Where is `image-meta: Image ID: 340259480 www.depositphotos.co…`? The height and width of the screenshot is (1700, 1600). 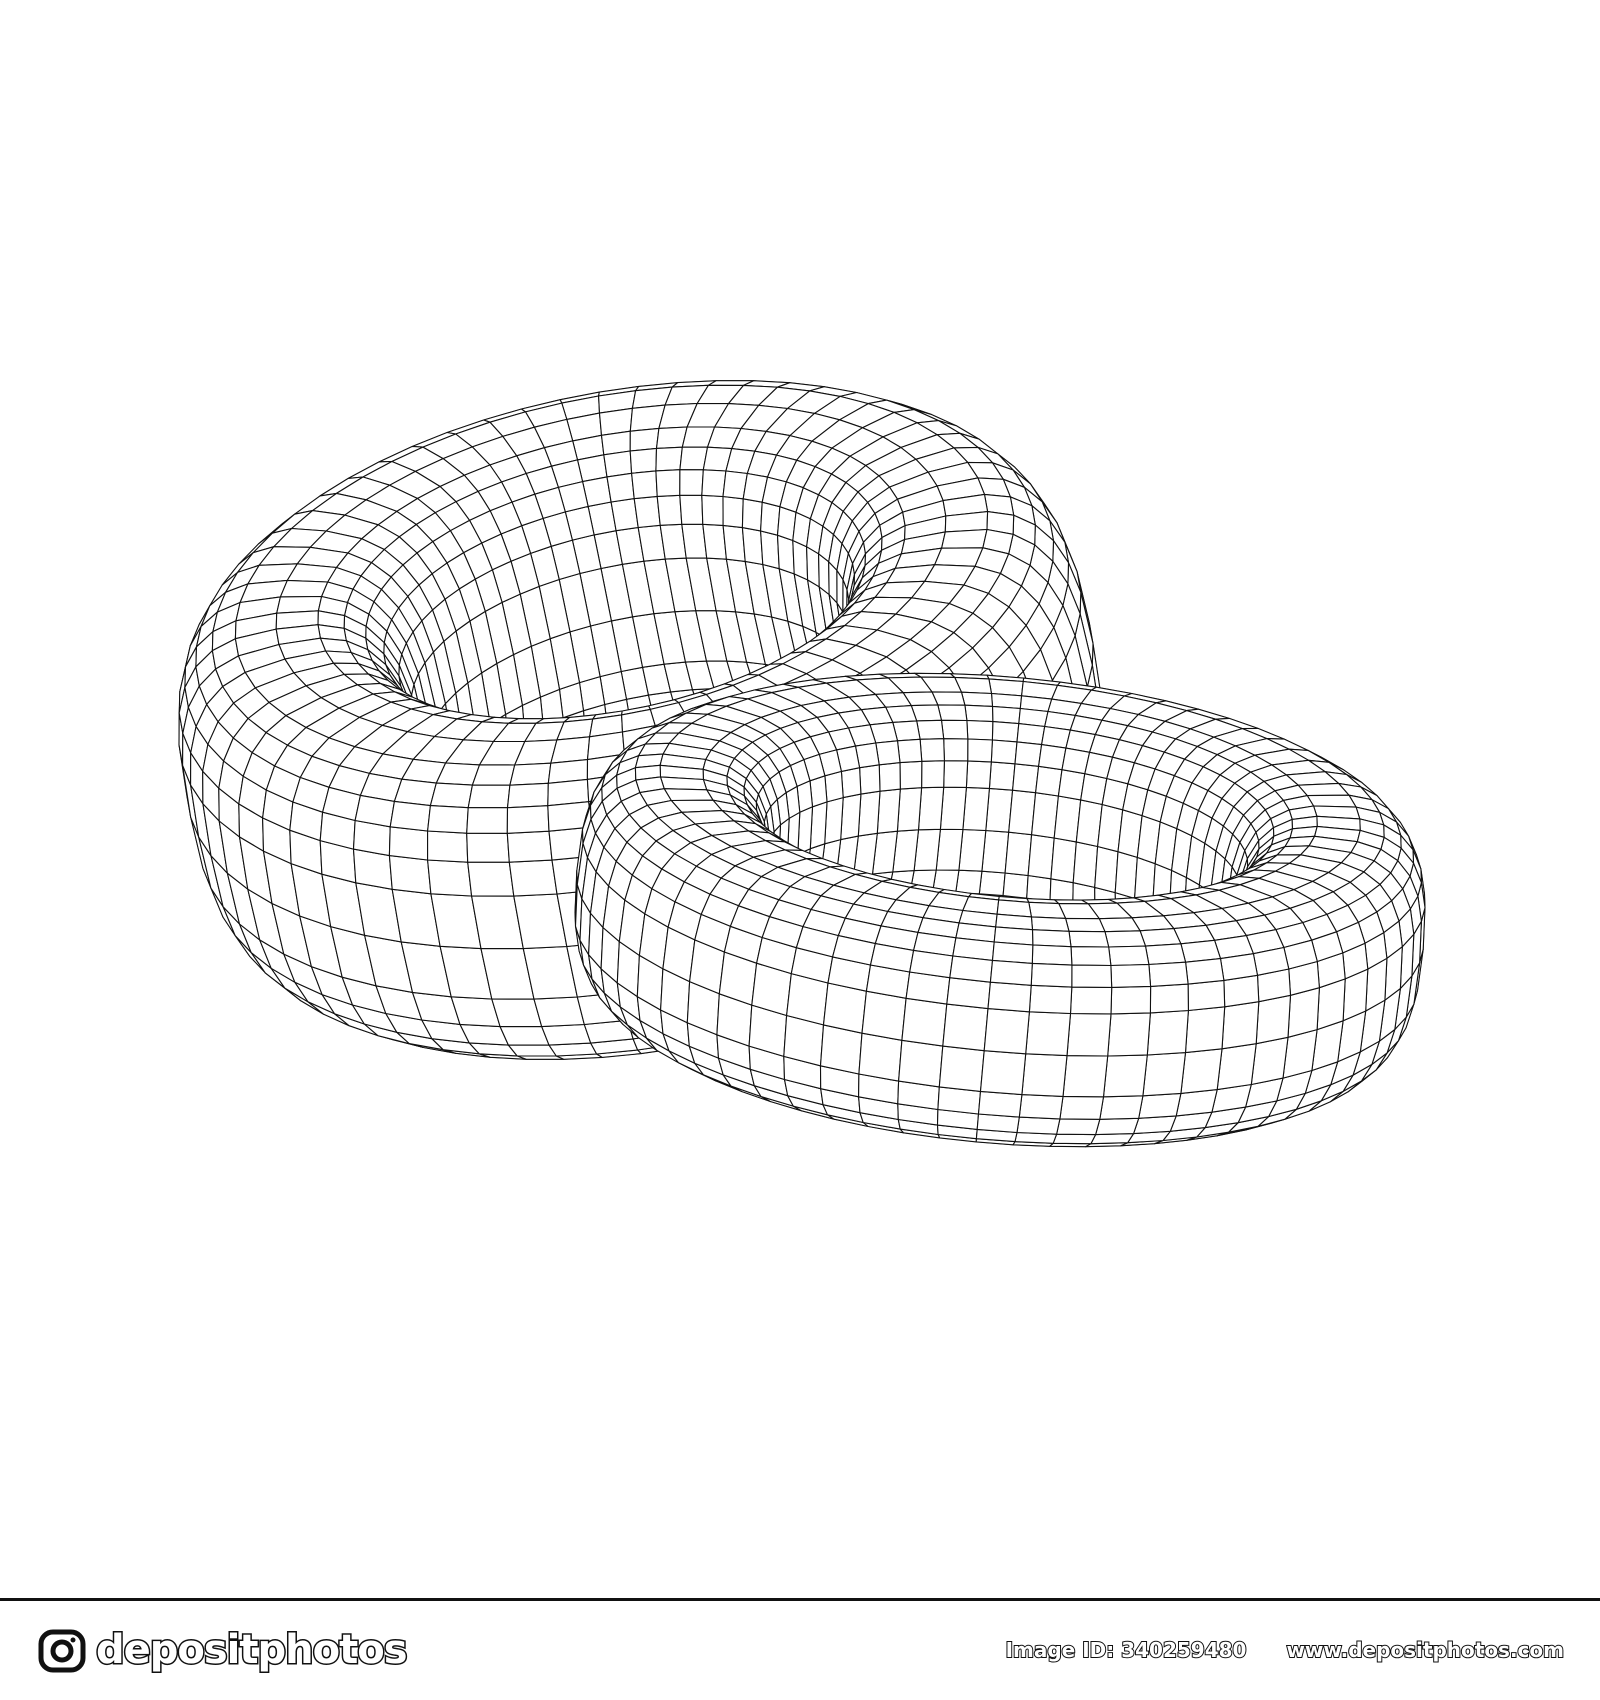
image-meta: Image ID: 340259480 www.depositphotos.co… is located at coordinates (1285, 1650).